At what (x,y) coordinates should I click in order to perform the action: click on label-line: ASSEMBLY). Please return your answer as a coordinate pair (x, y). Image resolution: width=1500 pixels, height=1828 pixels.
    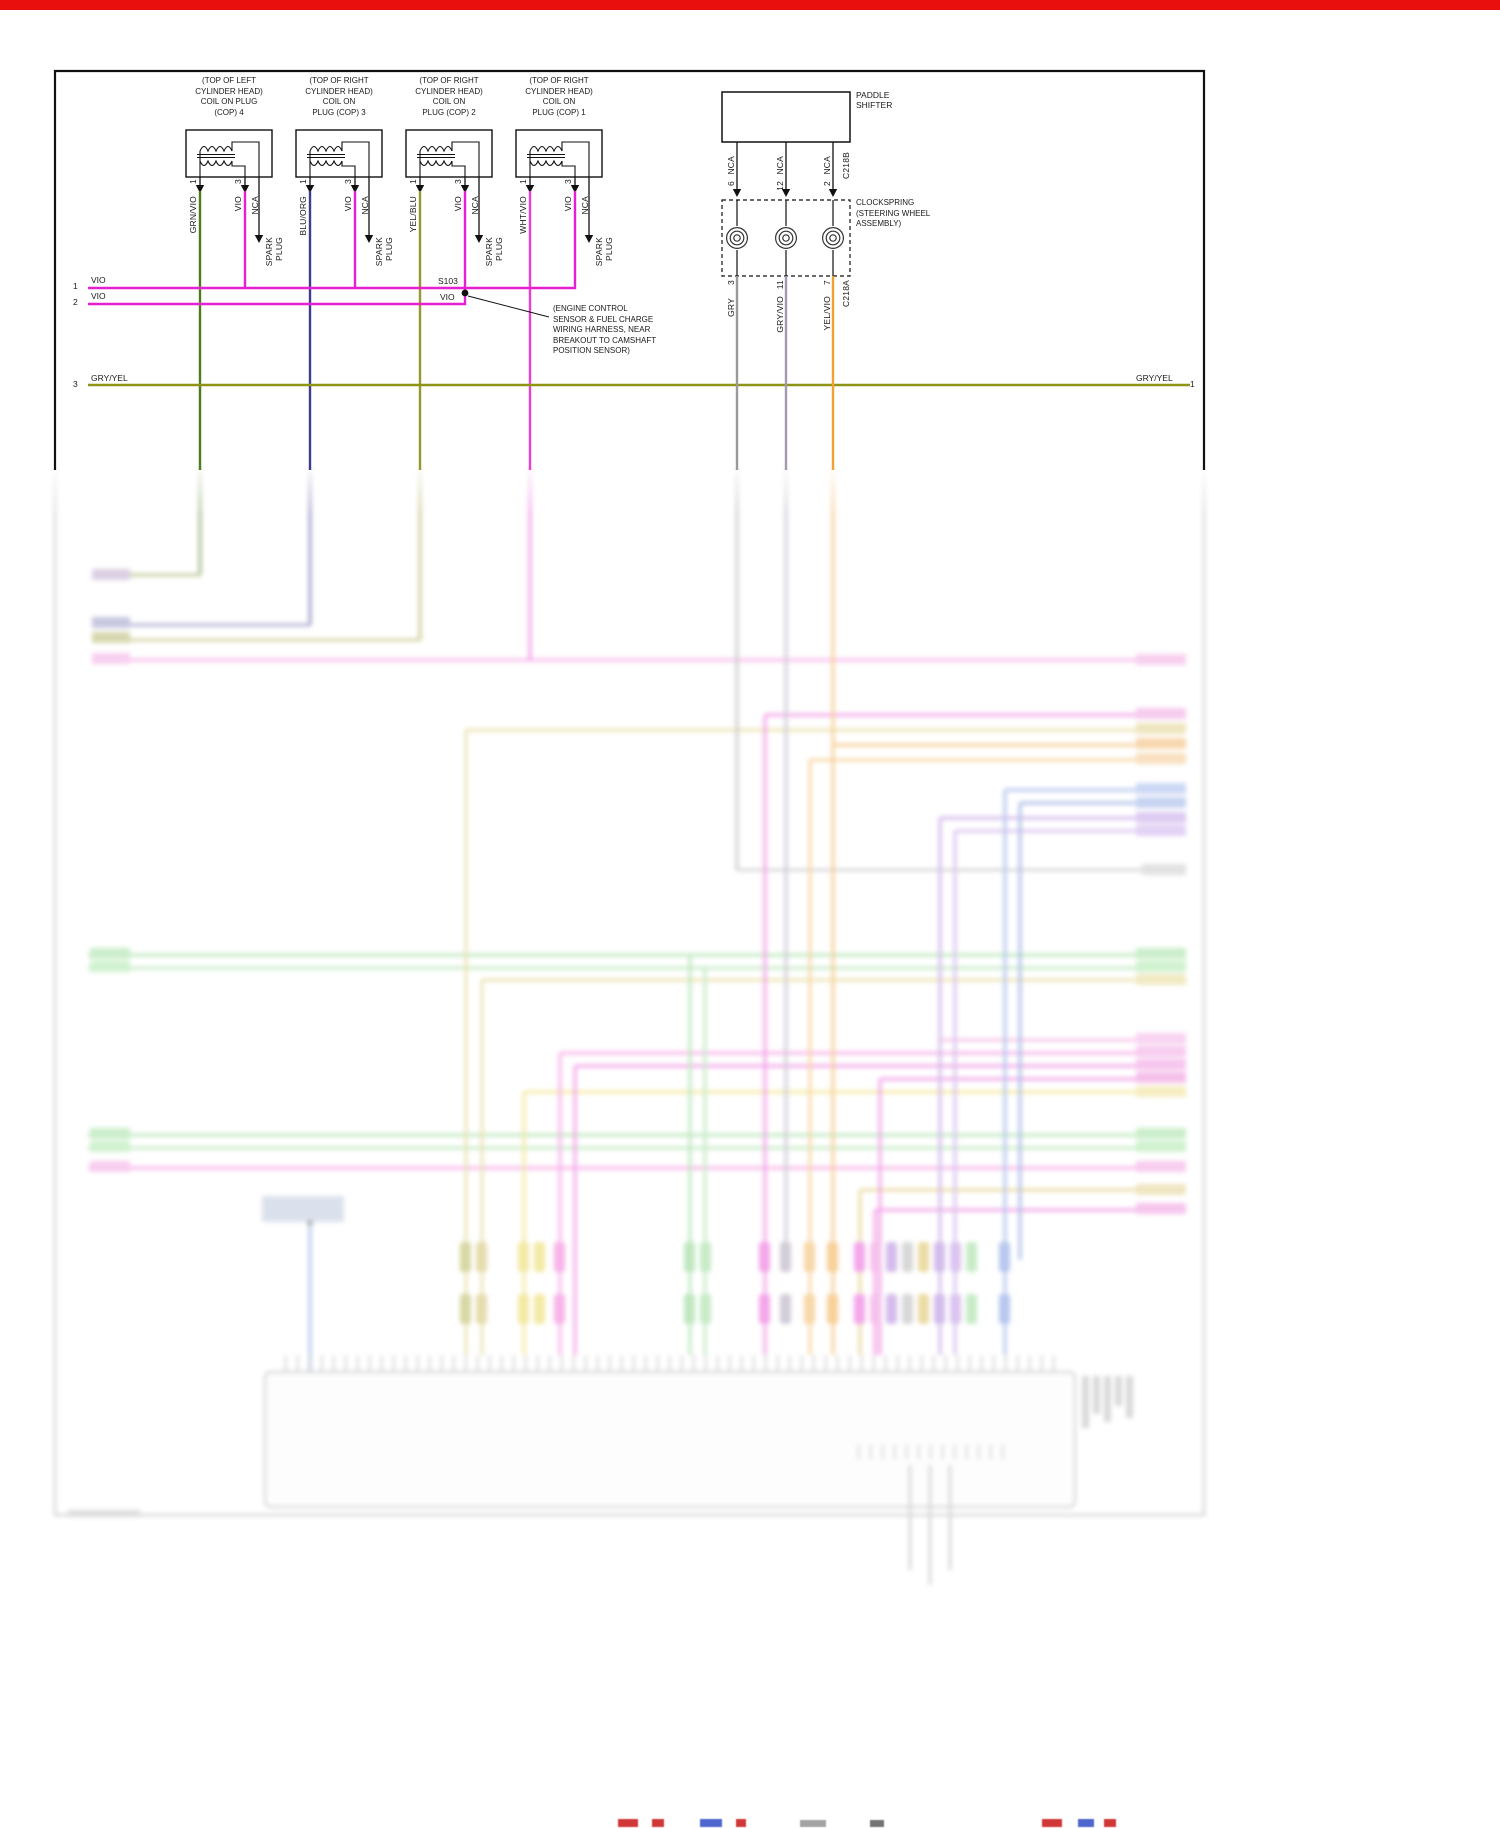
    Looking at the image, I should click on (879, 224).